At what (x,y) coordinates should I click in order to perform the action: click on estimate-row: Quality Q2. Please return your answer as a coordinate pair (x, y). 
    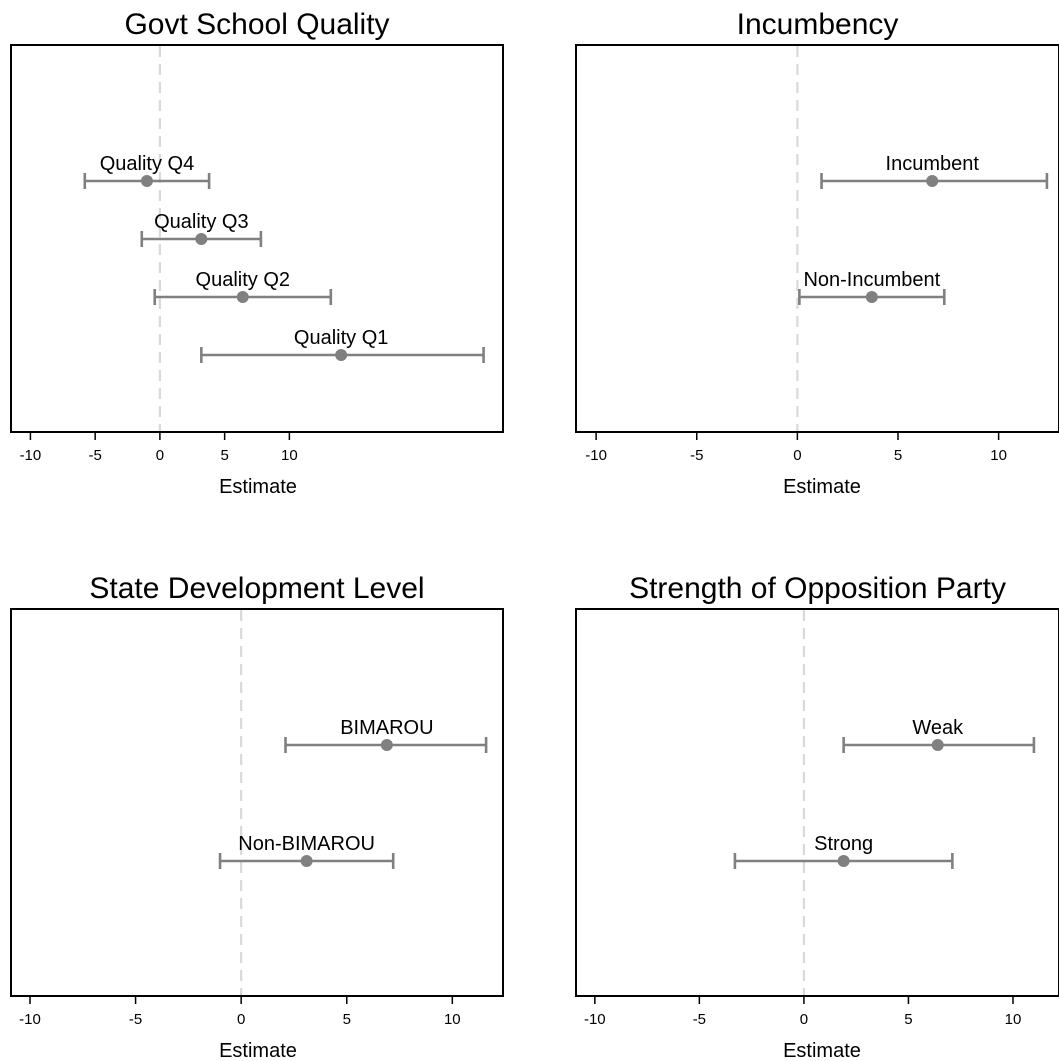
    Looking at the image, I should click on (243, 287).